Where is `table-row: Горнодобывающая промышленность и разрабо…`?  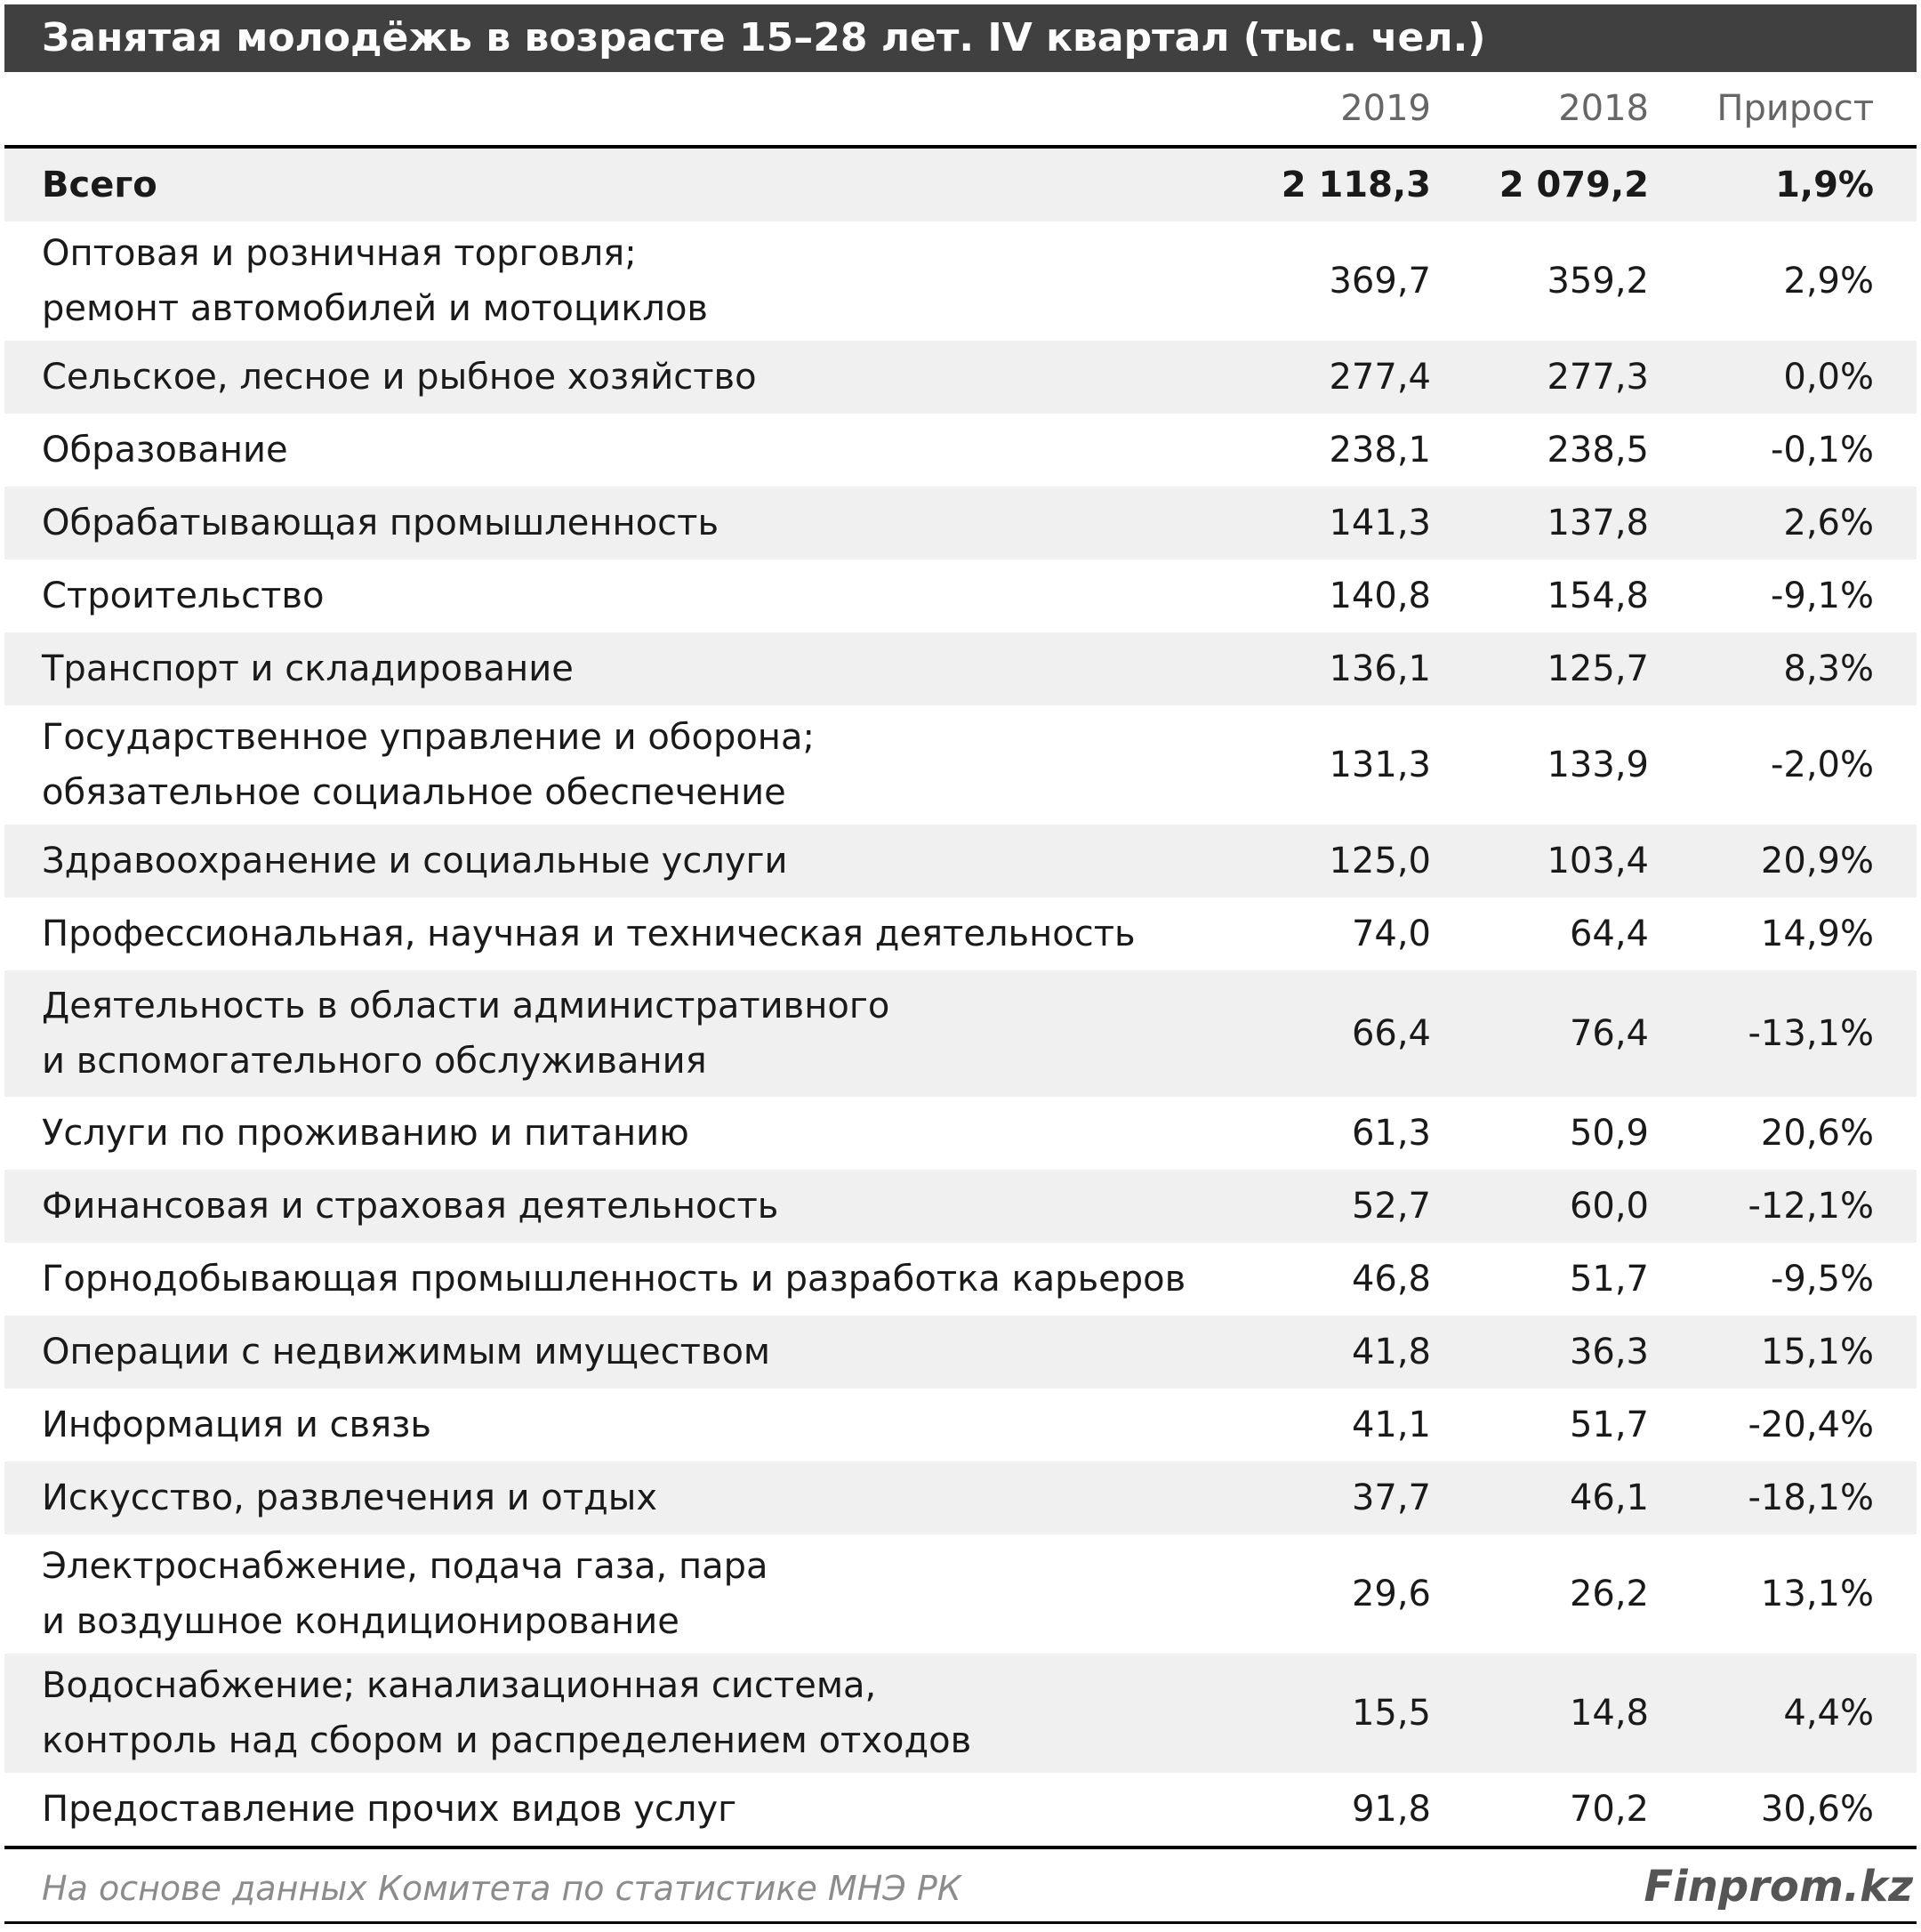
table-row: Горнодобывающая промышленность и разрабо… is located at coordinates (960, 1279).